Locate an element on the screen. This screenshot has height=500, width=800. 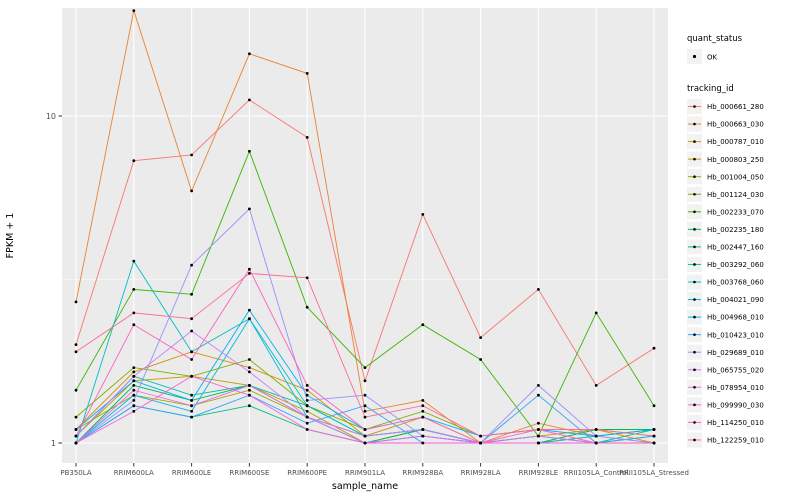
legend-point-ok is located at coordinates (694, 56).